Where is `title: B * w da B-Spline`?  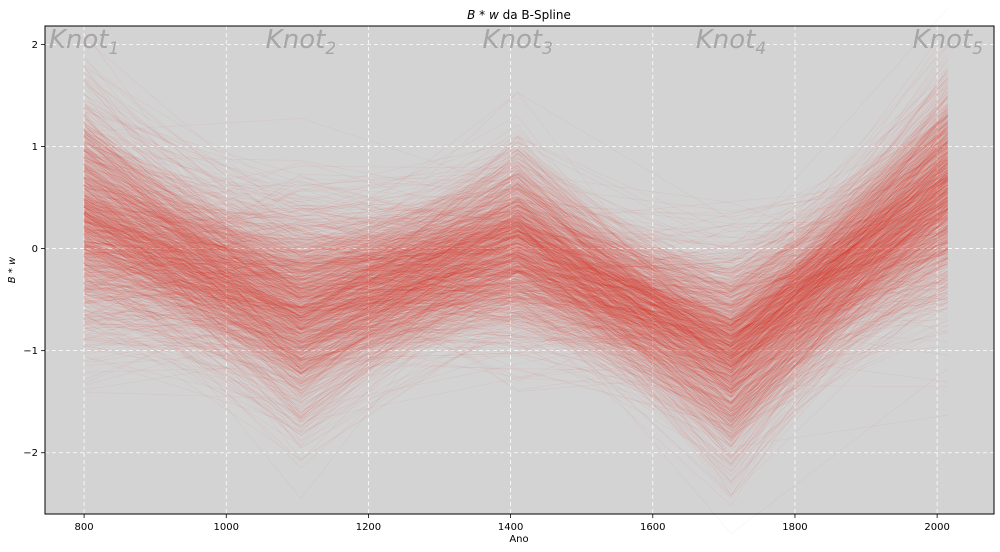 title: B * w da B-Spline is located at coordinates (519, 15).